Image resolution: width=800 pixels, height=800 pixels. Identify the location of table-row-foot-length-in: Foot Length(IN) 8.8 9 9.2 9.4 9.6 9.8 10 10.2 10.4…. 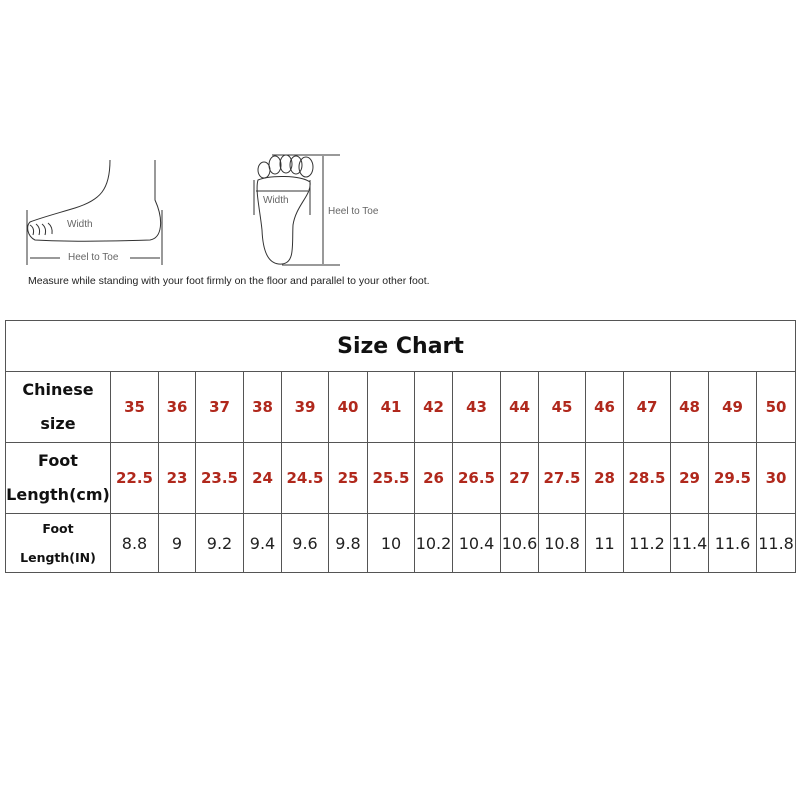
(401, 543).